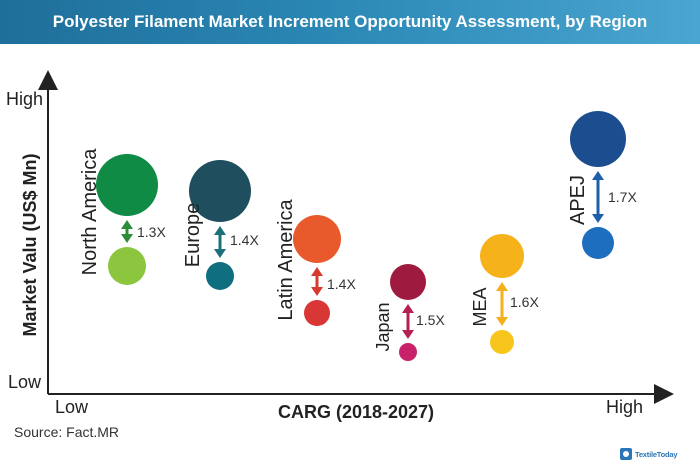  Describe the element at coordinates (220, 276) in the screenshot. I see `europe-bubble-small` at that location.